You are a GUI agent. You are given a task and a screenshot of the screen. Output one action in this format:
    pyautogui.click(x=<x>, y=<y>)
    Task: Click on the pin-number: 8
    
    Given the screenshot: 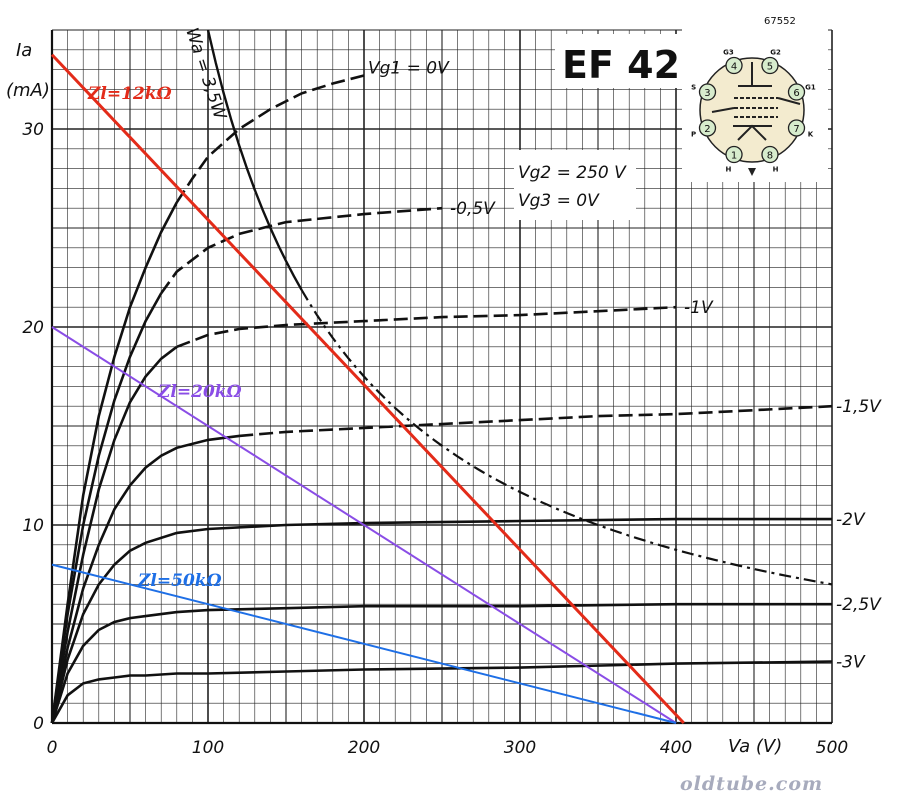 What is the action you would take?
    pyautogui.click(x=770, y=156)
    